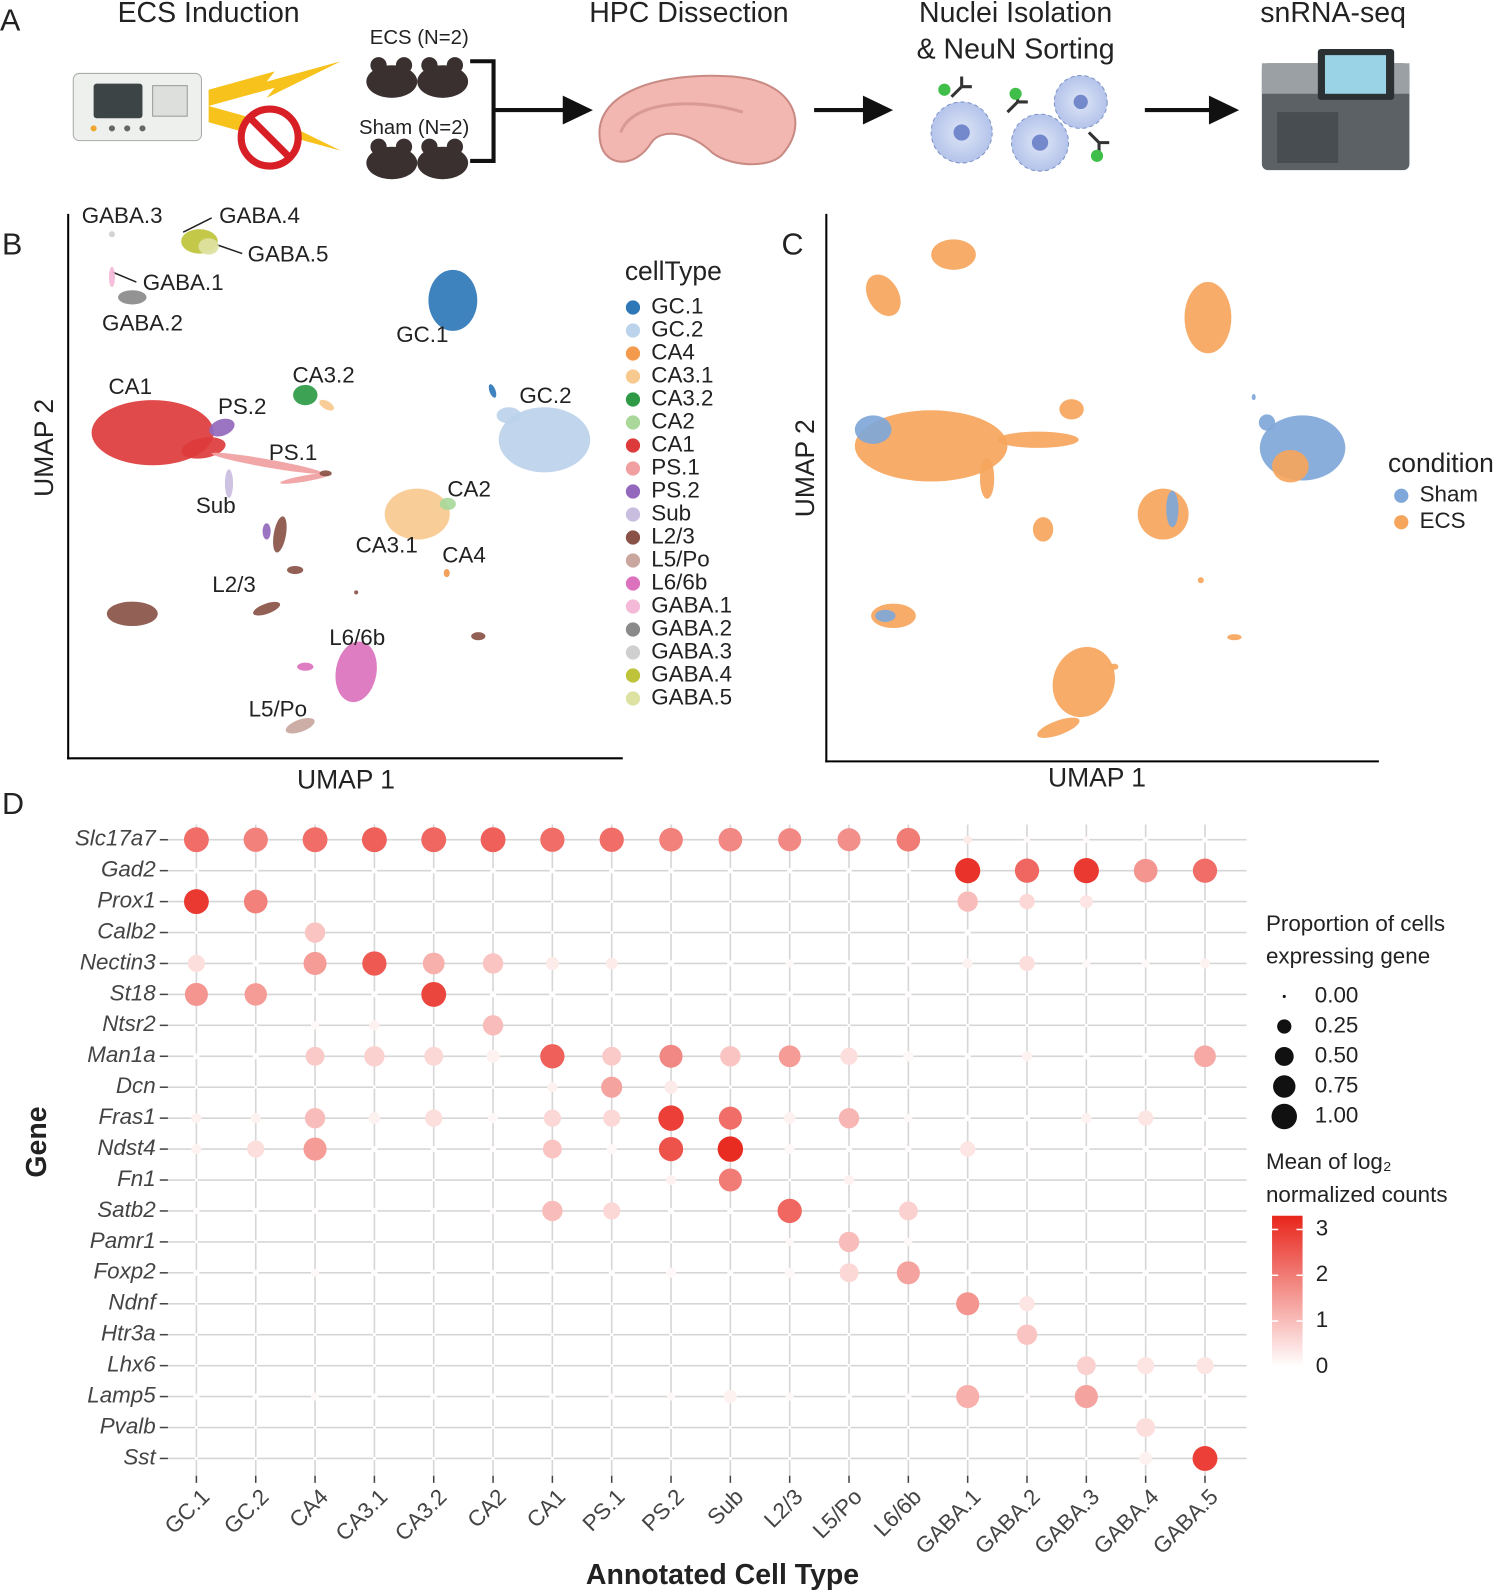  What do you see at coordinates (783, 1508) in the screenshot?
I see `x-tick-label: L2/3` at bounding box center [783, 1508].